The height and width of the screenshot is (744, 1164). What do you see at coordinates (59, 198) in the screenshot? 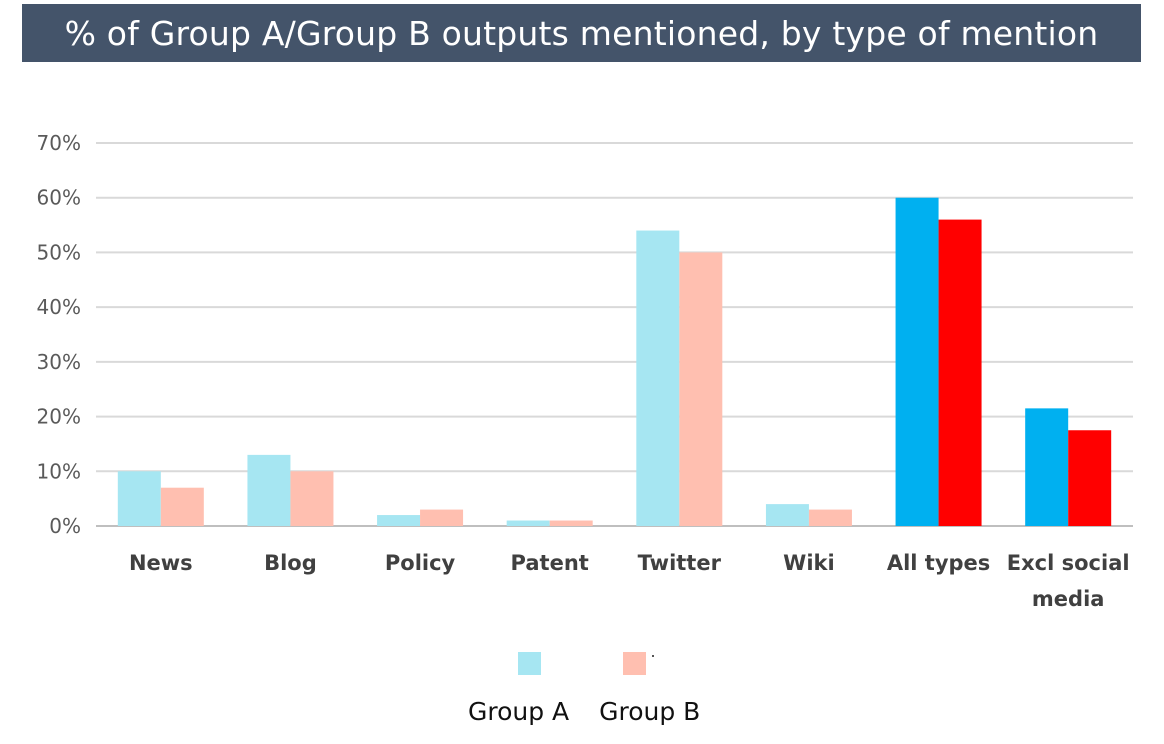
I see `y-tick-label: 60%` at bounding box center [59, 198].